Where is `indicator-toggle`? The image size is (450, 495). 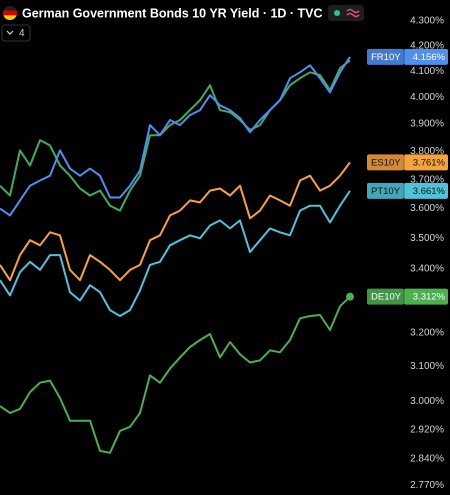
indicator-toggle is located at coordinates (16, 33).